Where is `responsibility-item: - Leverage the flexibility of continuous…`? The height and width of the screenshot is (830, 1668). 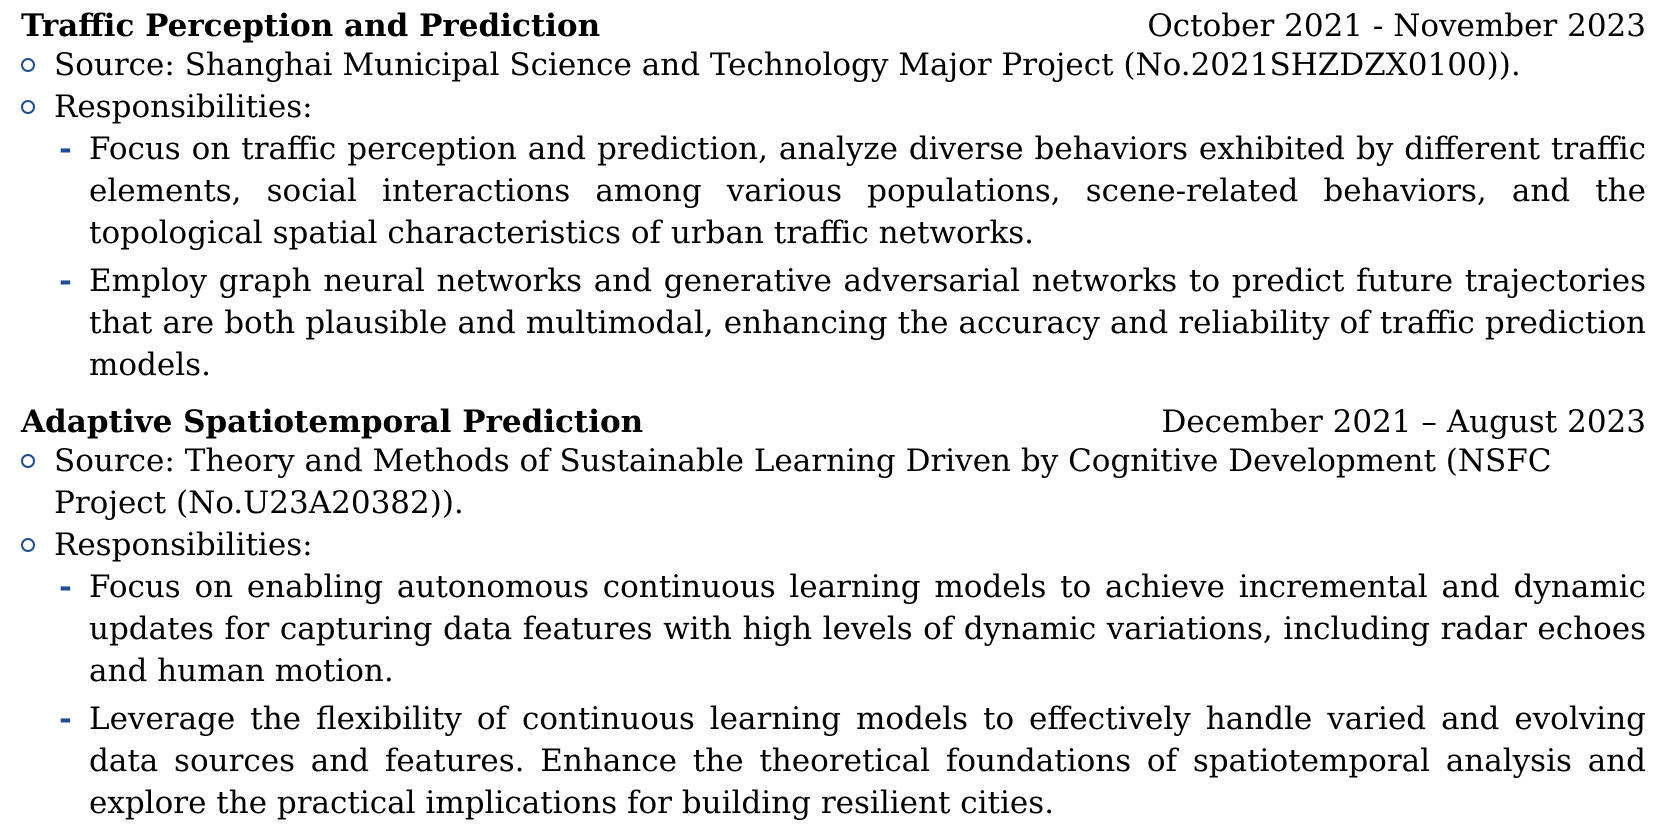
responsibility-item: - Leverage the flexibility of continuous… is located at coordinates (833, 761).